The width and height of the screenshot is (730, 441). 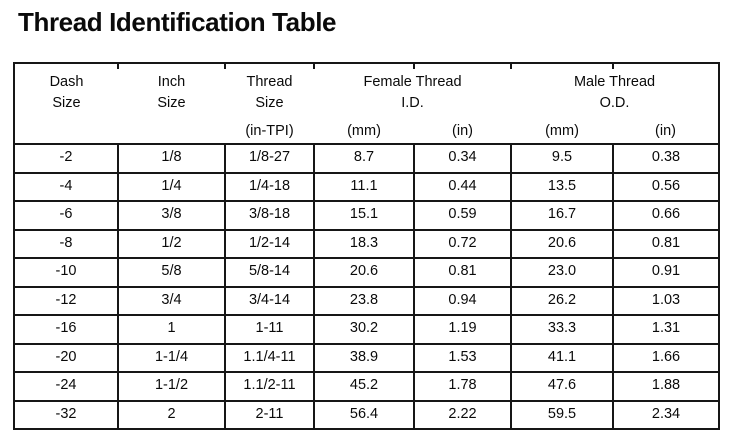 What do you see at coordinates (562, 158) in the screenshot?
I see `cell-male-mm: 9.5` at bounding box center [562, 158].